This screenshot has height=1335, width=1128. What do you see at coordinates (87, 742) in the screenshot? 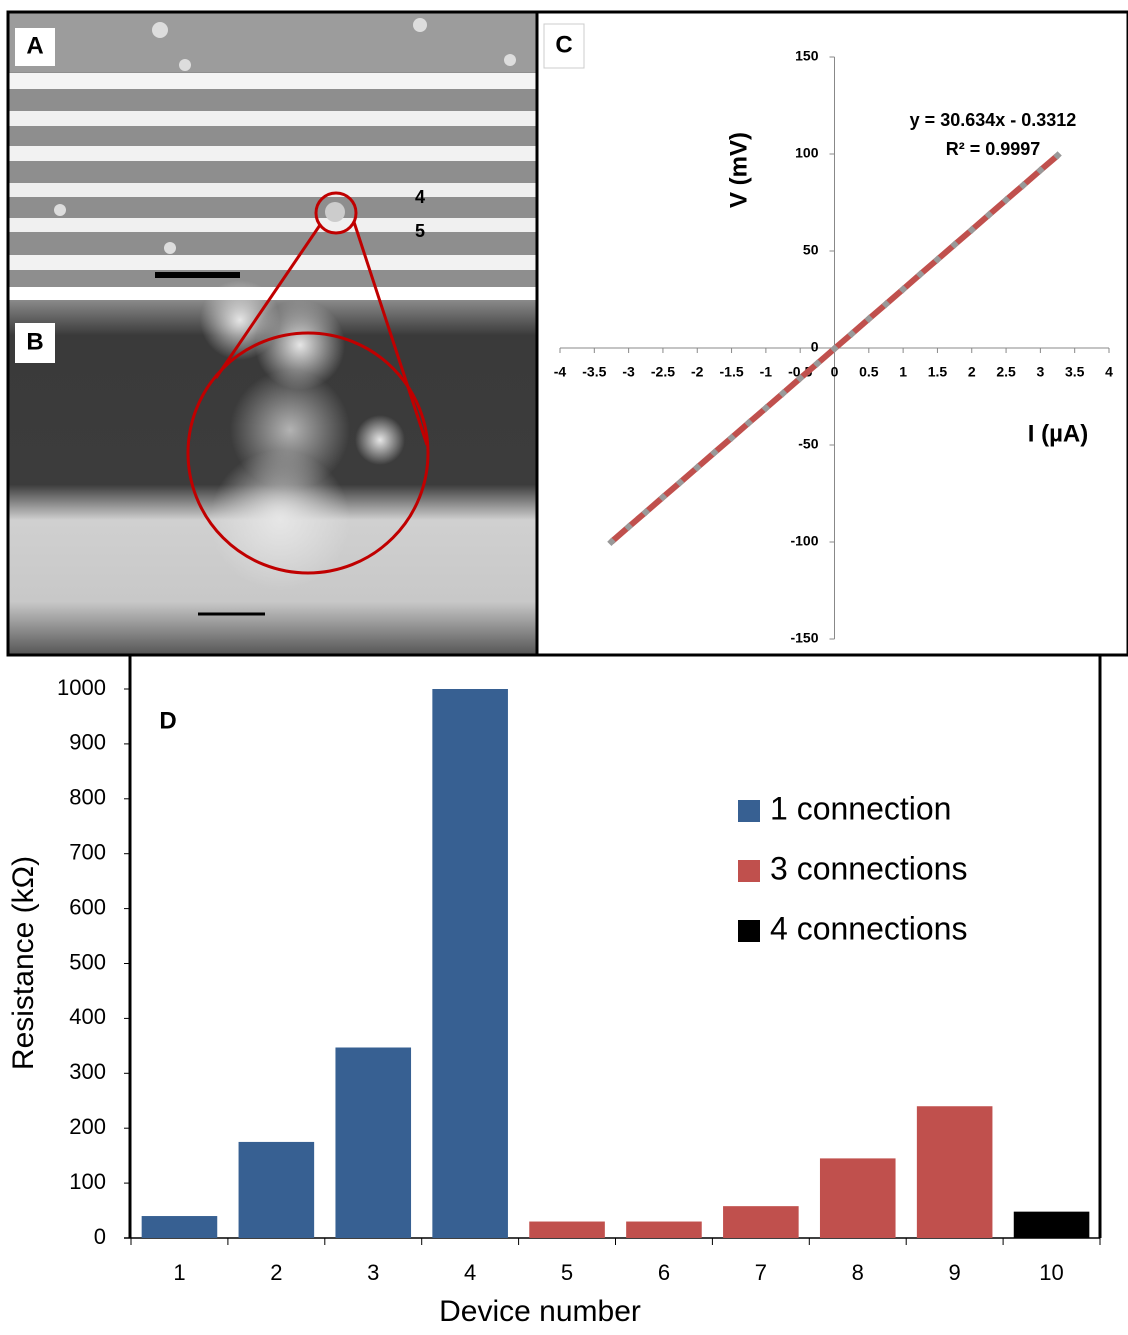
I see `y-tick-label: 900` at bounding box center [87, 742].